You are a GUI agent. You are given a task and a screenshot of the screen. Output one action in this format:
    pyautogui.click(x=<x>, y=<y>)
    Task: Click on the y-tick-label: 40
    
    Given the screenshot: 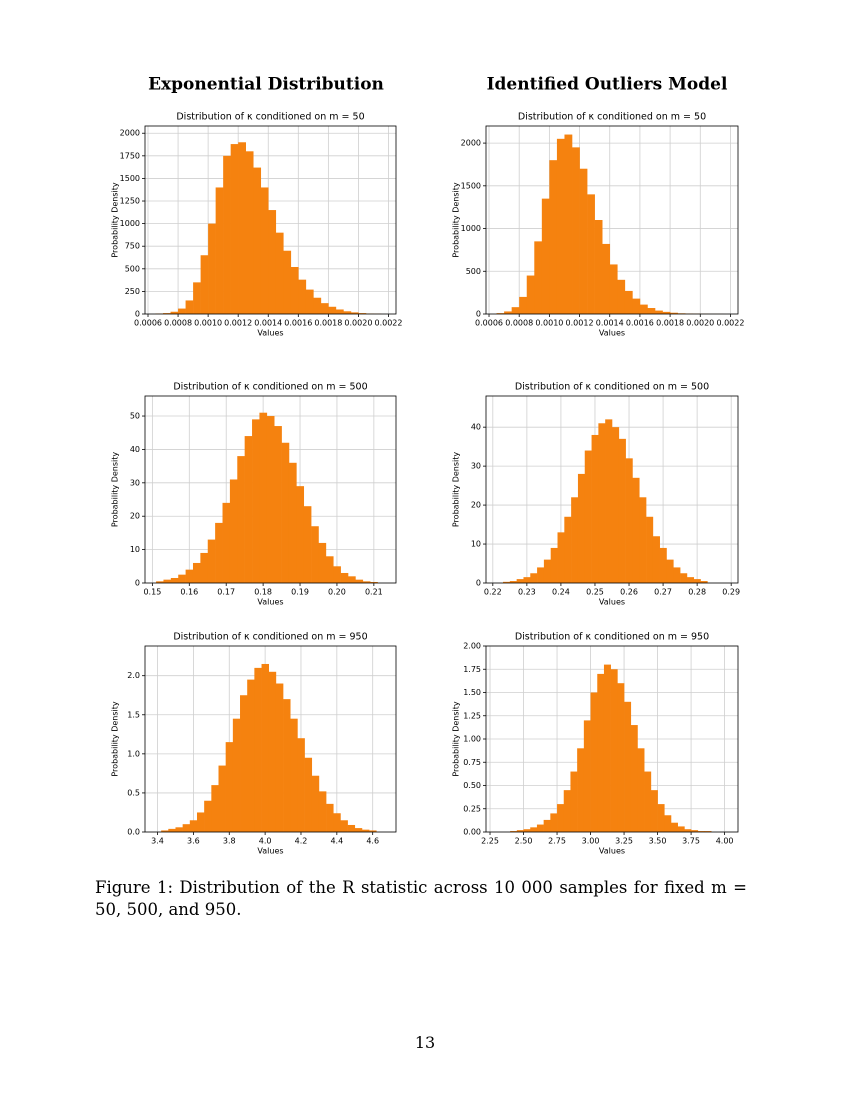 What is the action you would take?
    pyautogui.click(x=476, y=427)
    